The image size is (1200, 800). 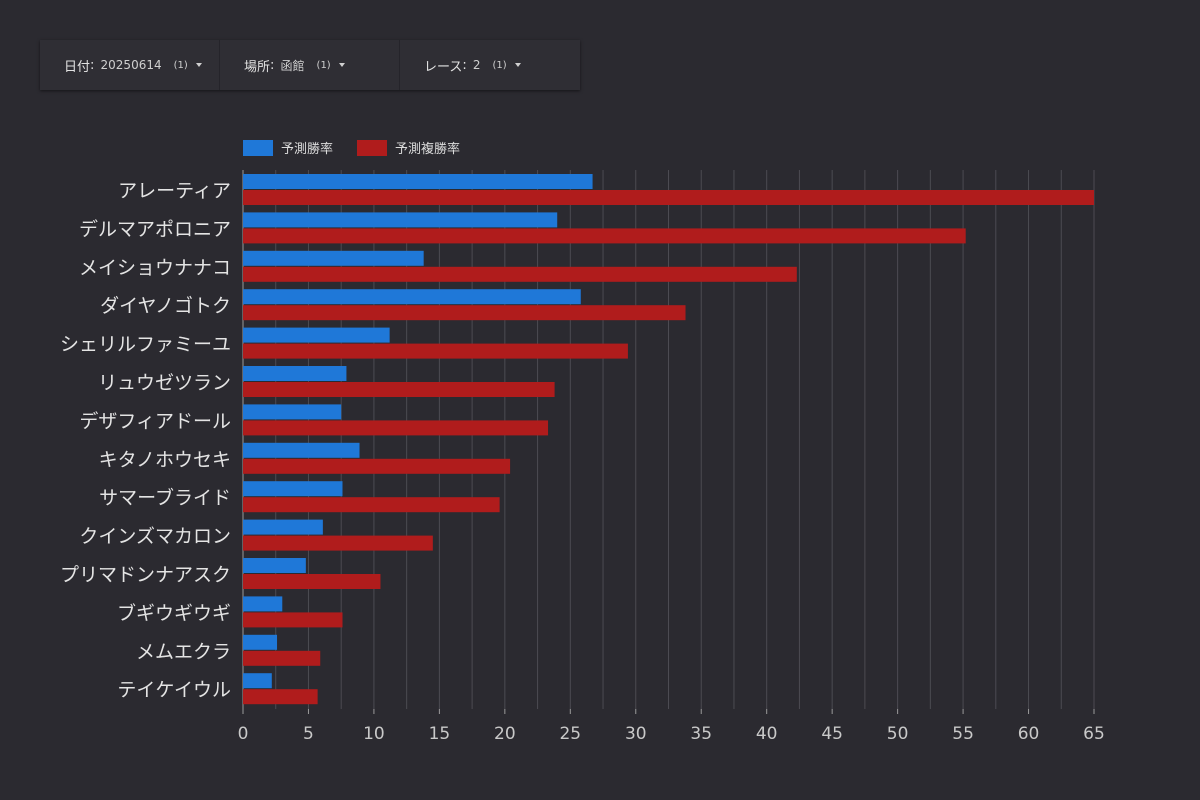 What do you see at coordinates (490, 65) in the screenshot?
I see `filter-race: レース: 2 (1)` at bounding box center [490, 65].